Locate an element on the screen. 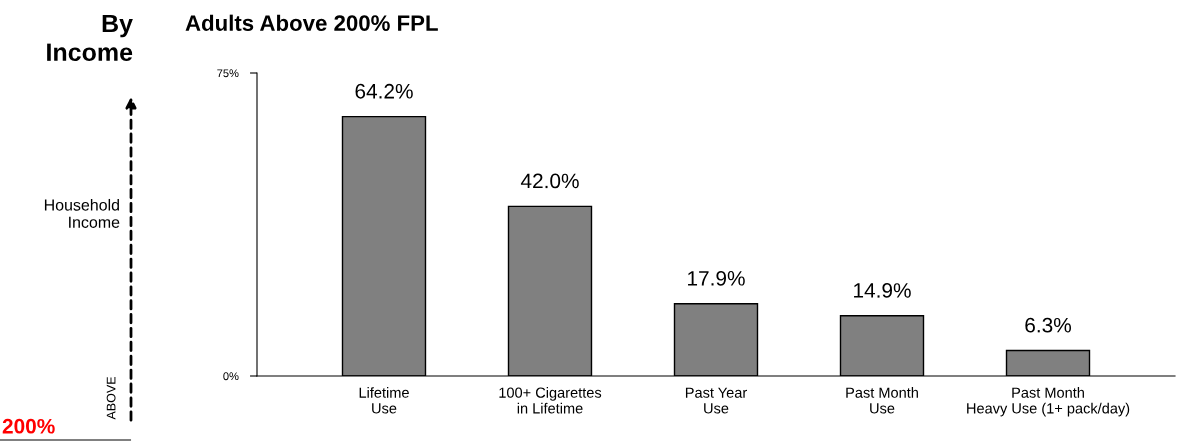 This screenshot has width=1183, height=445. x-tick-label: 100+ Cigarettes in Lifetime is located at coordinates (550, 400).